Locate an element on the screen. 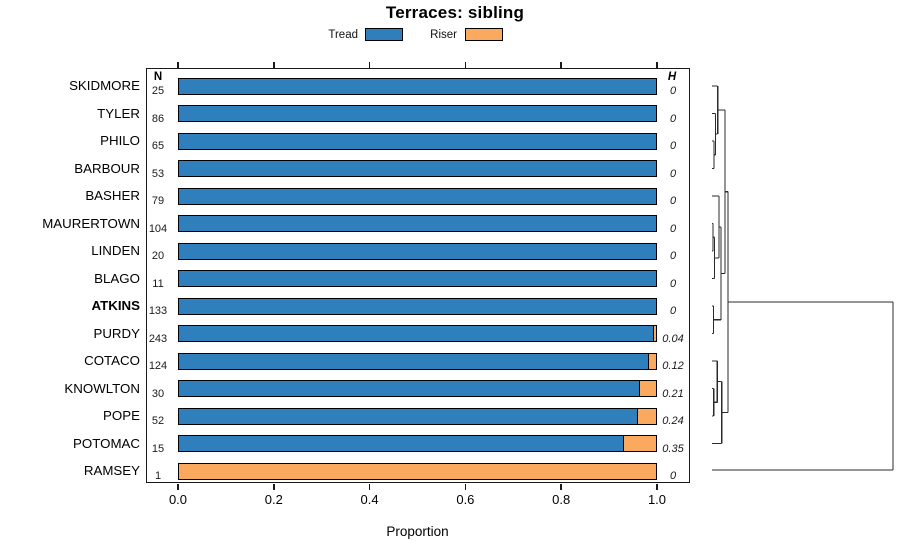  legend-label-riser: Riser is located at coordinates (443, 35).